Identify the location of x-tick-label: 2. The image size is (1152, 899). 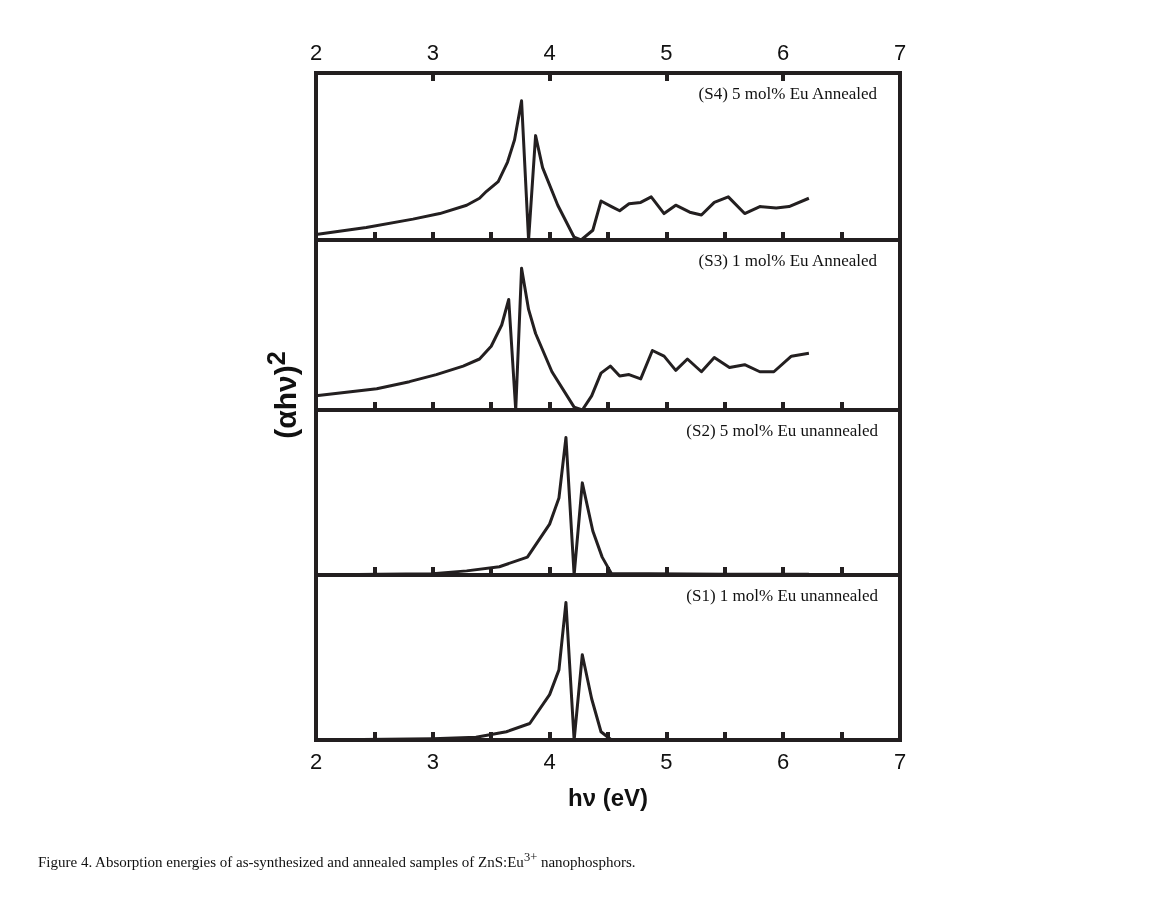
(316, 761).